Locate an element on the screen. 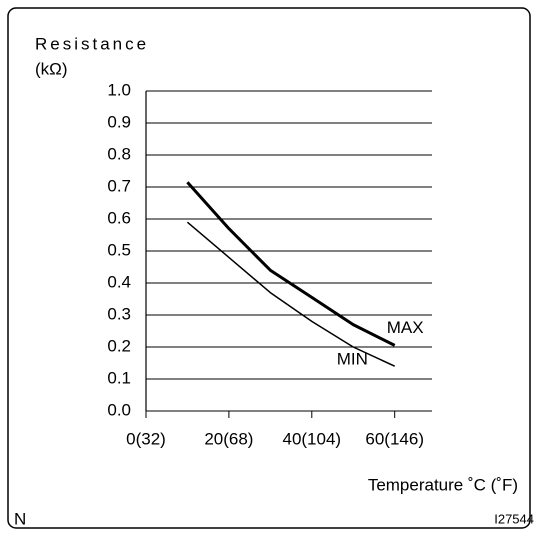 This screenshot has width=539, height=536. chart-title: Resistance is located at coordinates (92, 43).